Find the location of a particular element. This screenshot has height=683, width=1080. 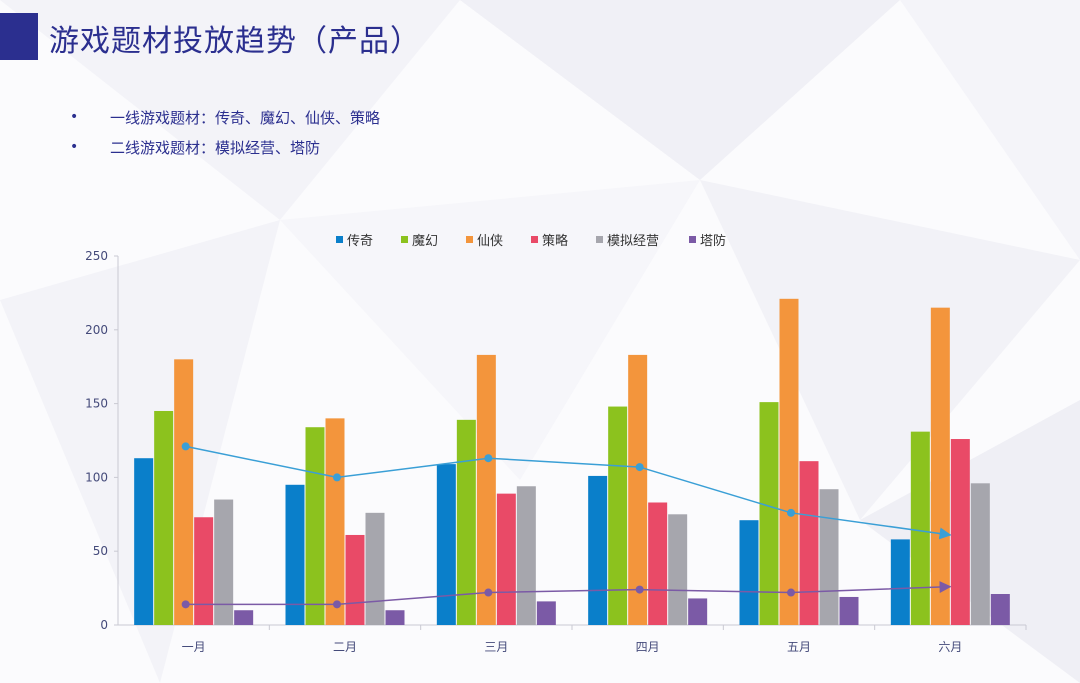

legend-label: 仙侠 is located at coordinates (490, 241).